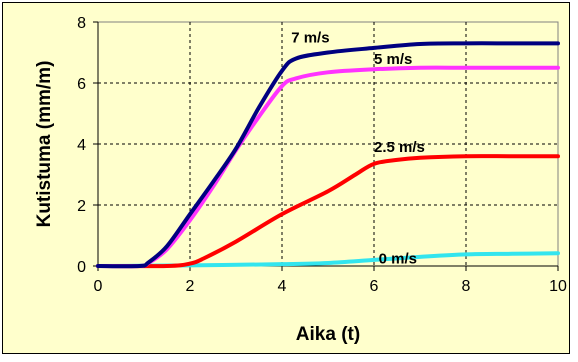 The image size is (578, 362). What do you see at coordinates (282, 286) in the screenshot?
I see `x-tick-label: 4` at bounding box center [282, 286].